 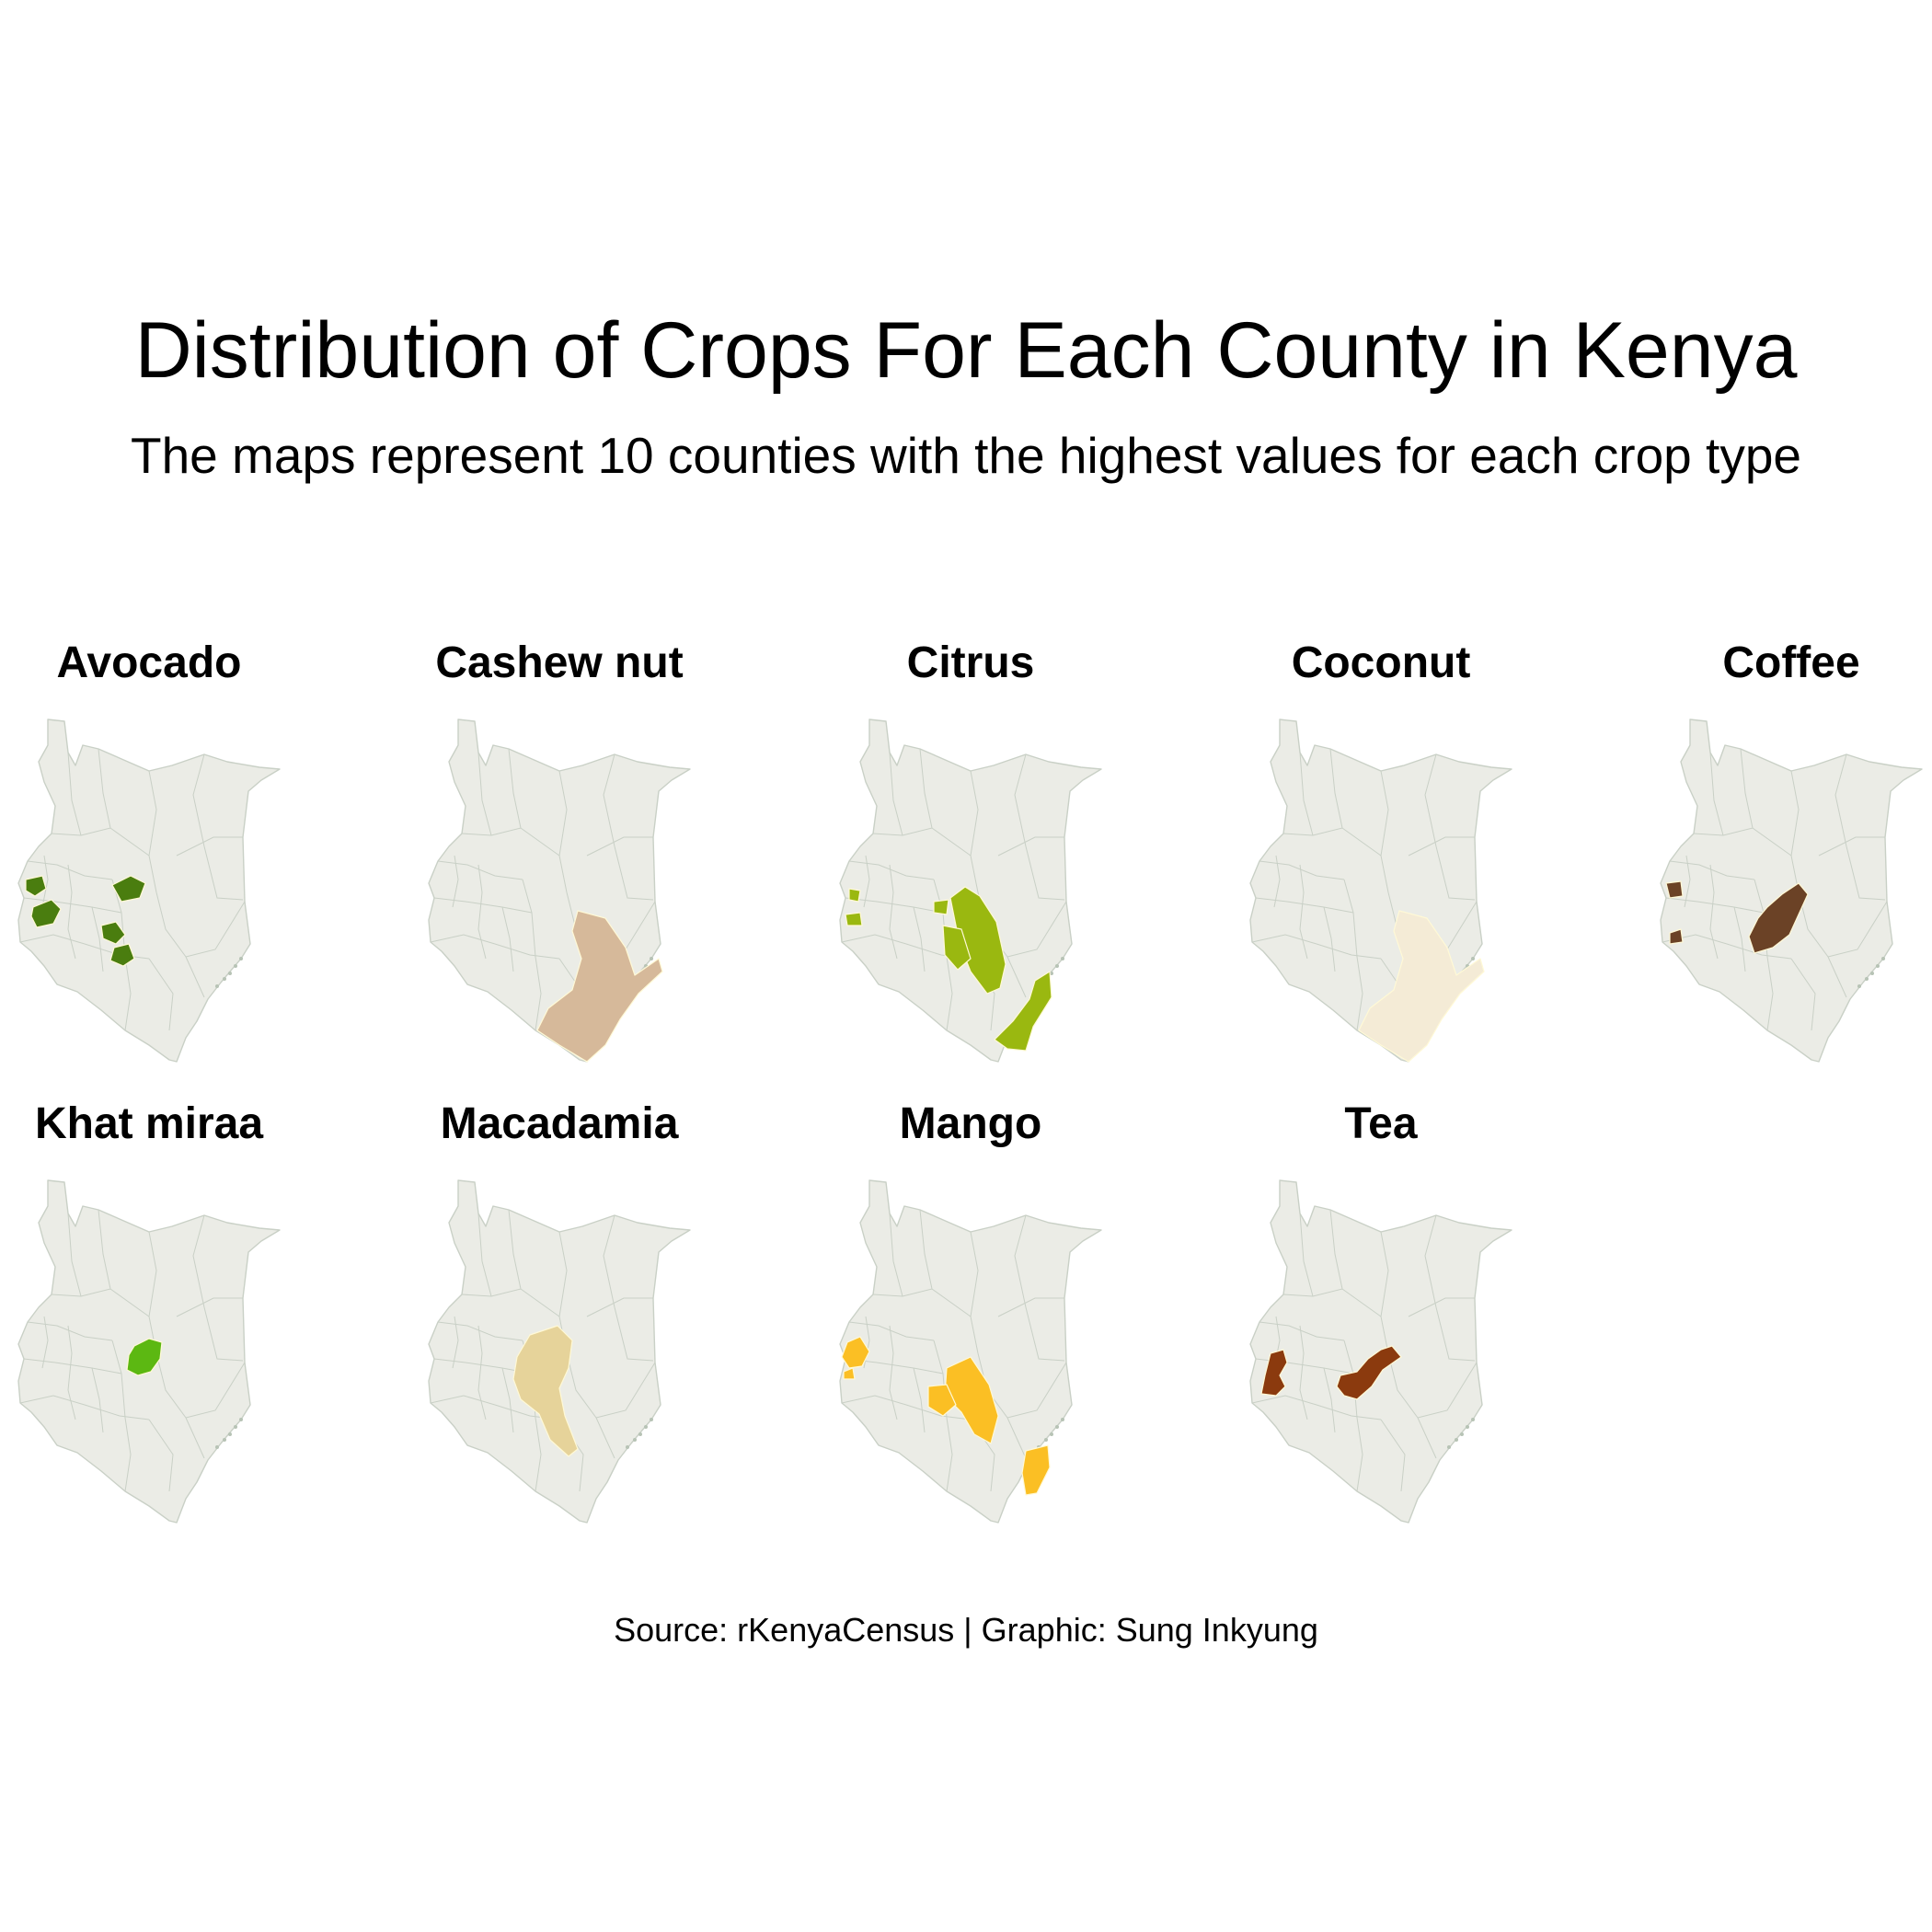 I want to click on panel-title-coffee: Coffee, so click(x=1791, y=662).